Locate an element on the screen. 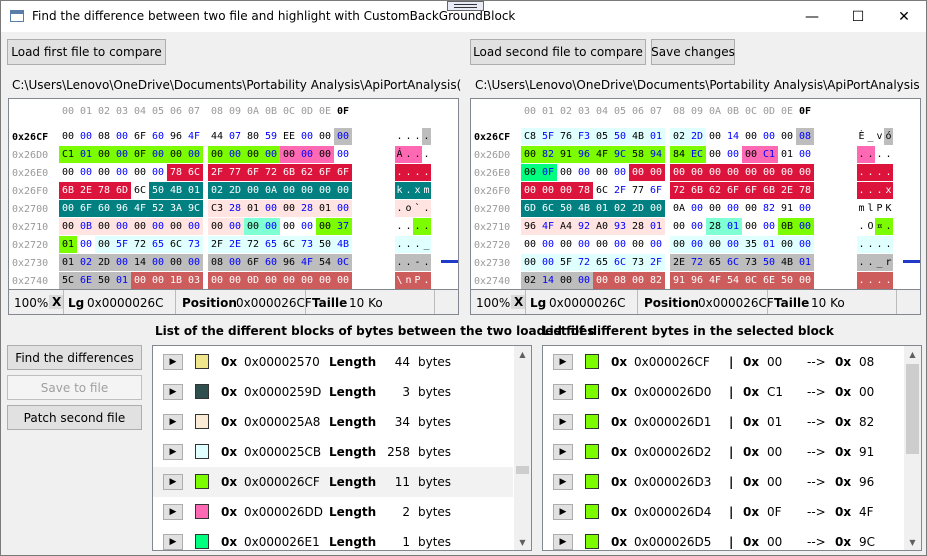 The height and width of the screenshot is (556, 927). byte-diff-row: ▶ 0x 0x000026D2 | 0x 00 --> 0x 91 is located at coordinates (723, 452).